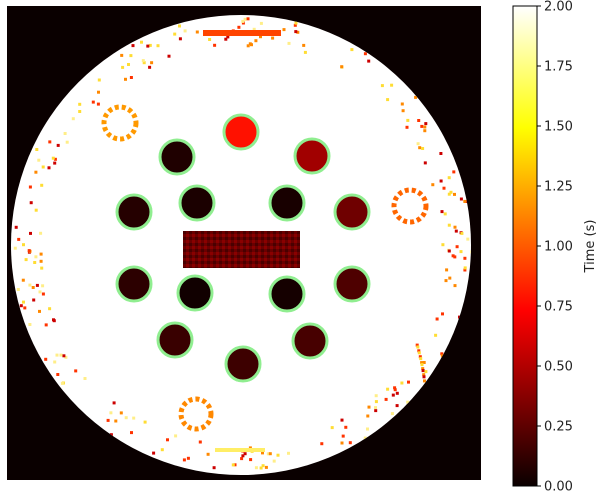 The height and width of the screenshot is (494, 596). I want to click on colorbar-ticks: 0.00 0.25 0.50 0.75 1.00 1.25 1.50 1.75 2.00, so click(555, 247).